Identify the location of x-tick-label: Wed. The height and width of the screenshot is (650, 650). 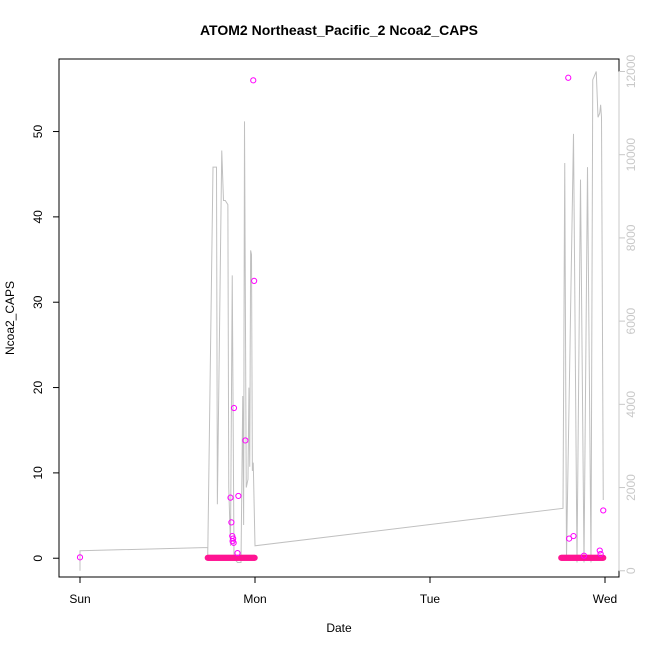
(605, 599).